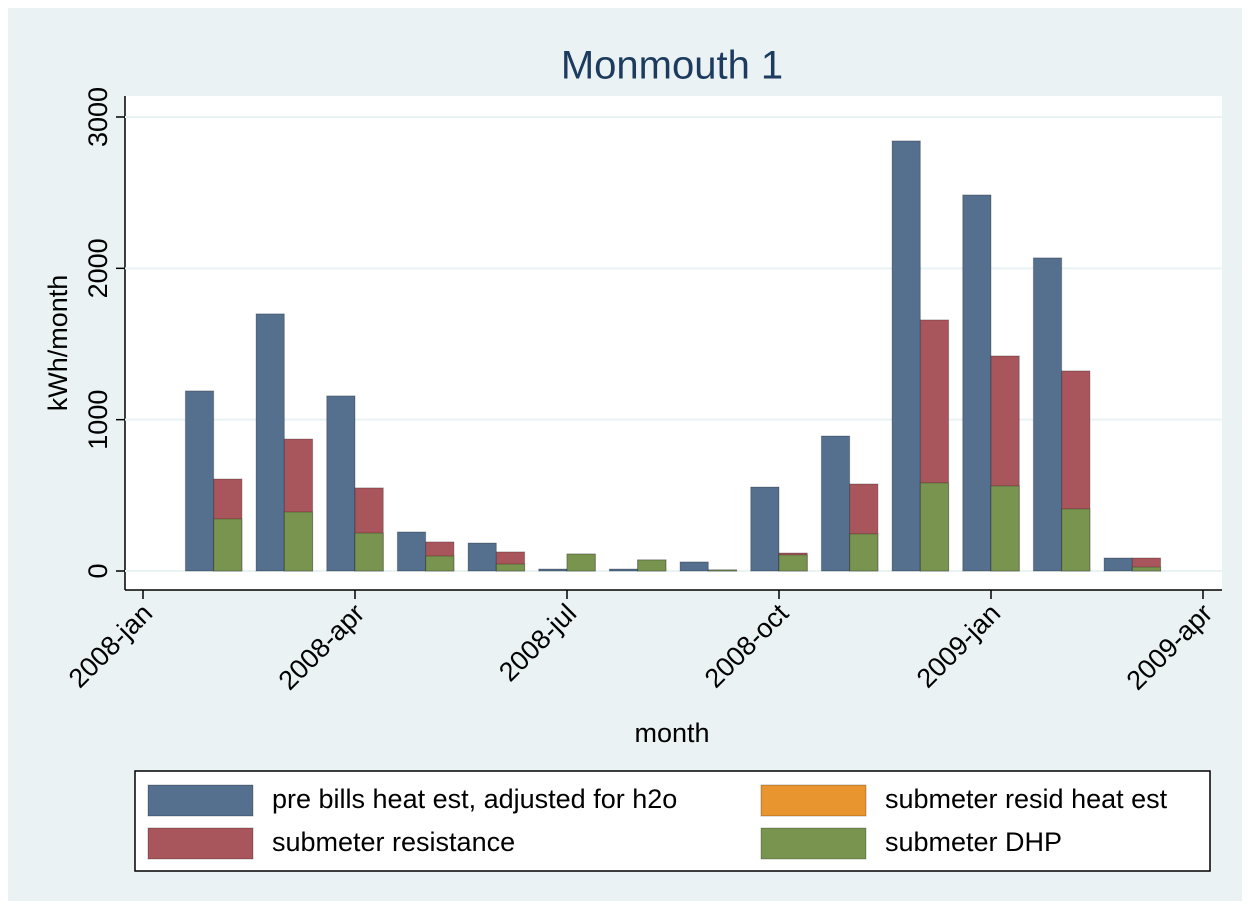 This screenshot has width=1250, height=909. What do you see at coordinates (672, 821) in the screenshot?
I see `legend-box` at bounding box center [672, 821].